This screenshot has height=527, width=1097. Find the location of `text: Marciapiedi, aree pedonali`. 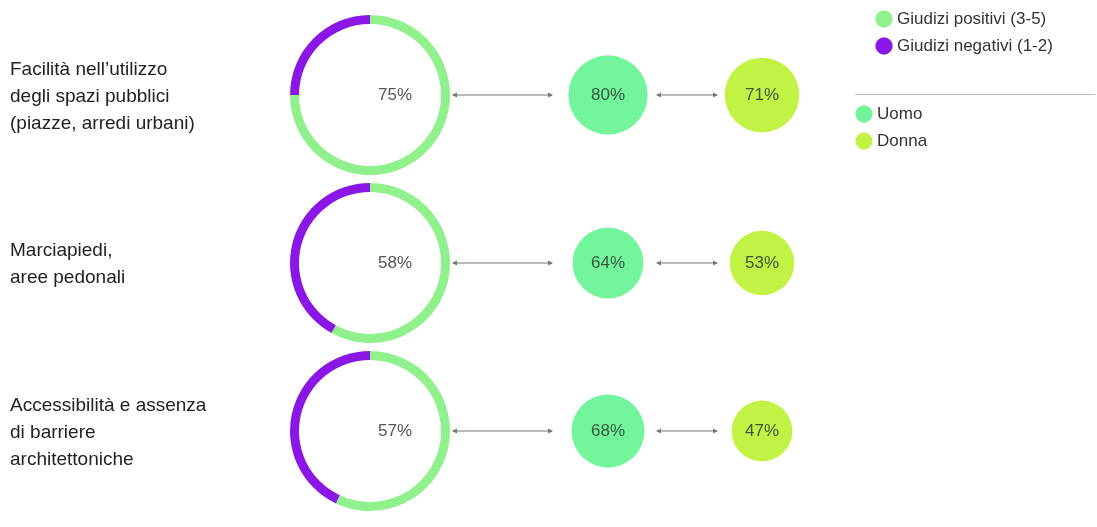

text: Marciapiedi, aree pedonali is located at coordinates (68, 263).